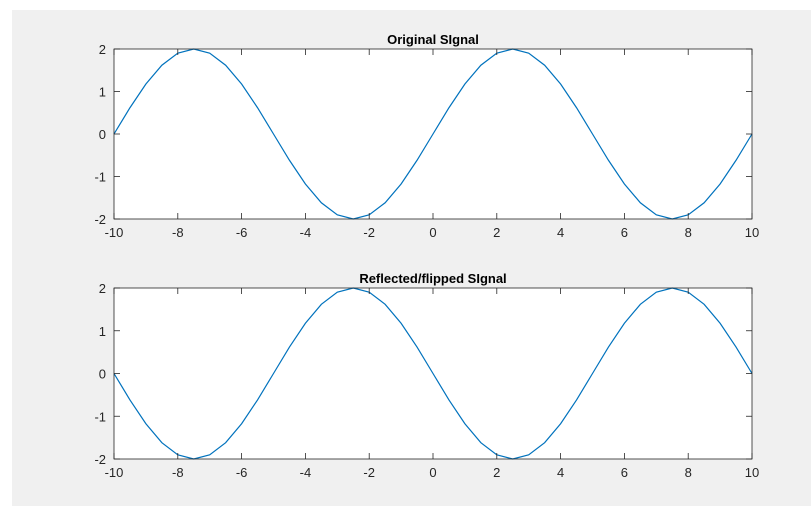  I want to click on chart-title: Reflected/flipped SIgnal, so click(432, 278).